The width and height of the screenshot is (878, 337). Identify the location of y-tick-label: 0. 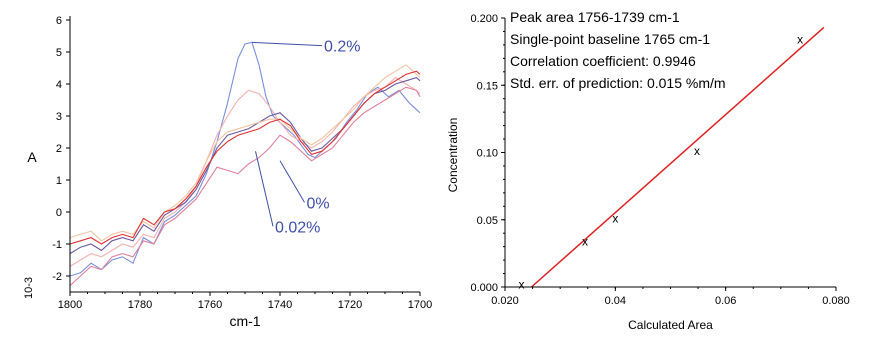
(59, 213).